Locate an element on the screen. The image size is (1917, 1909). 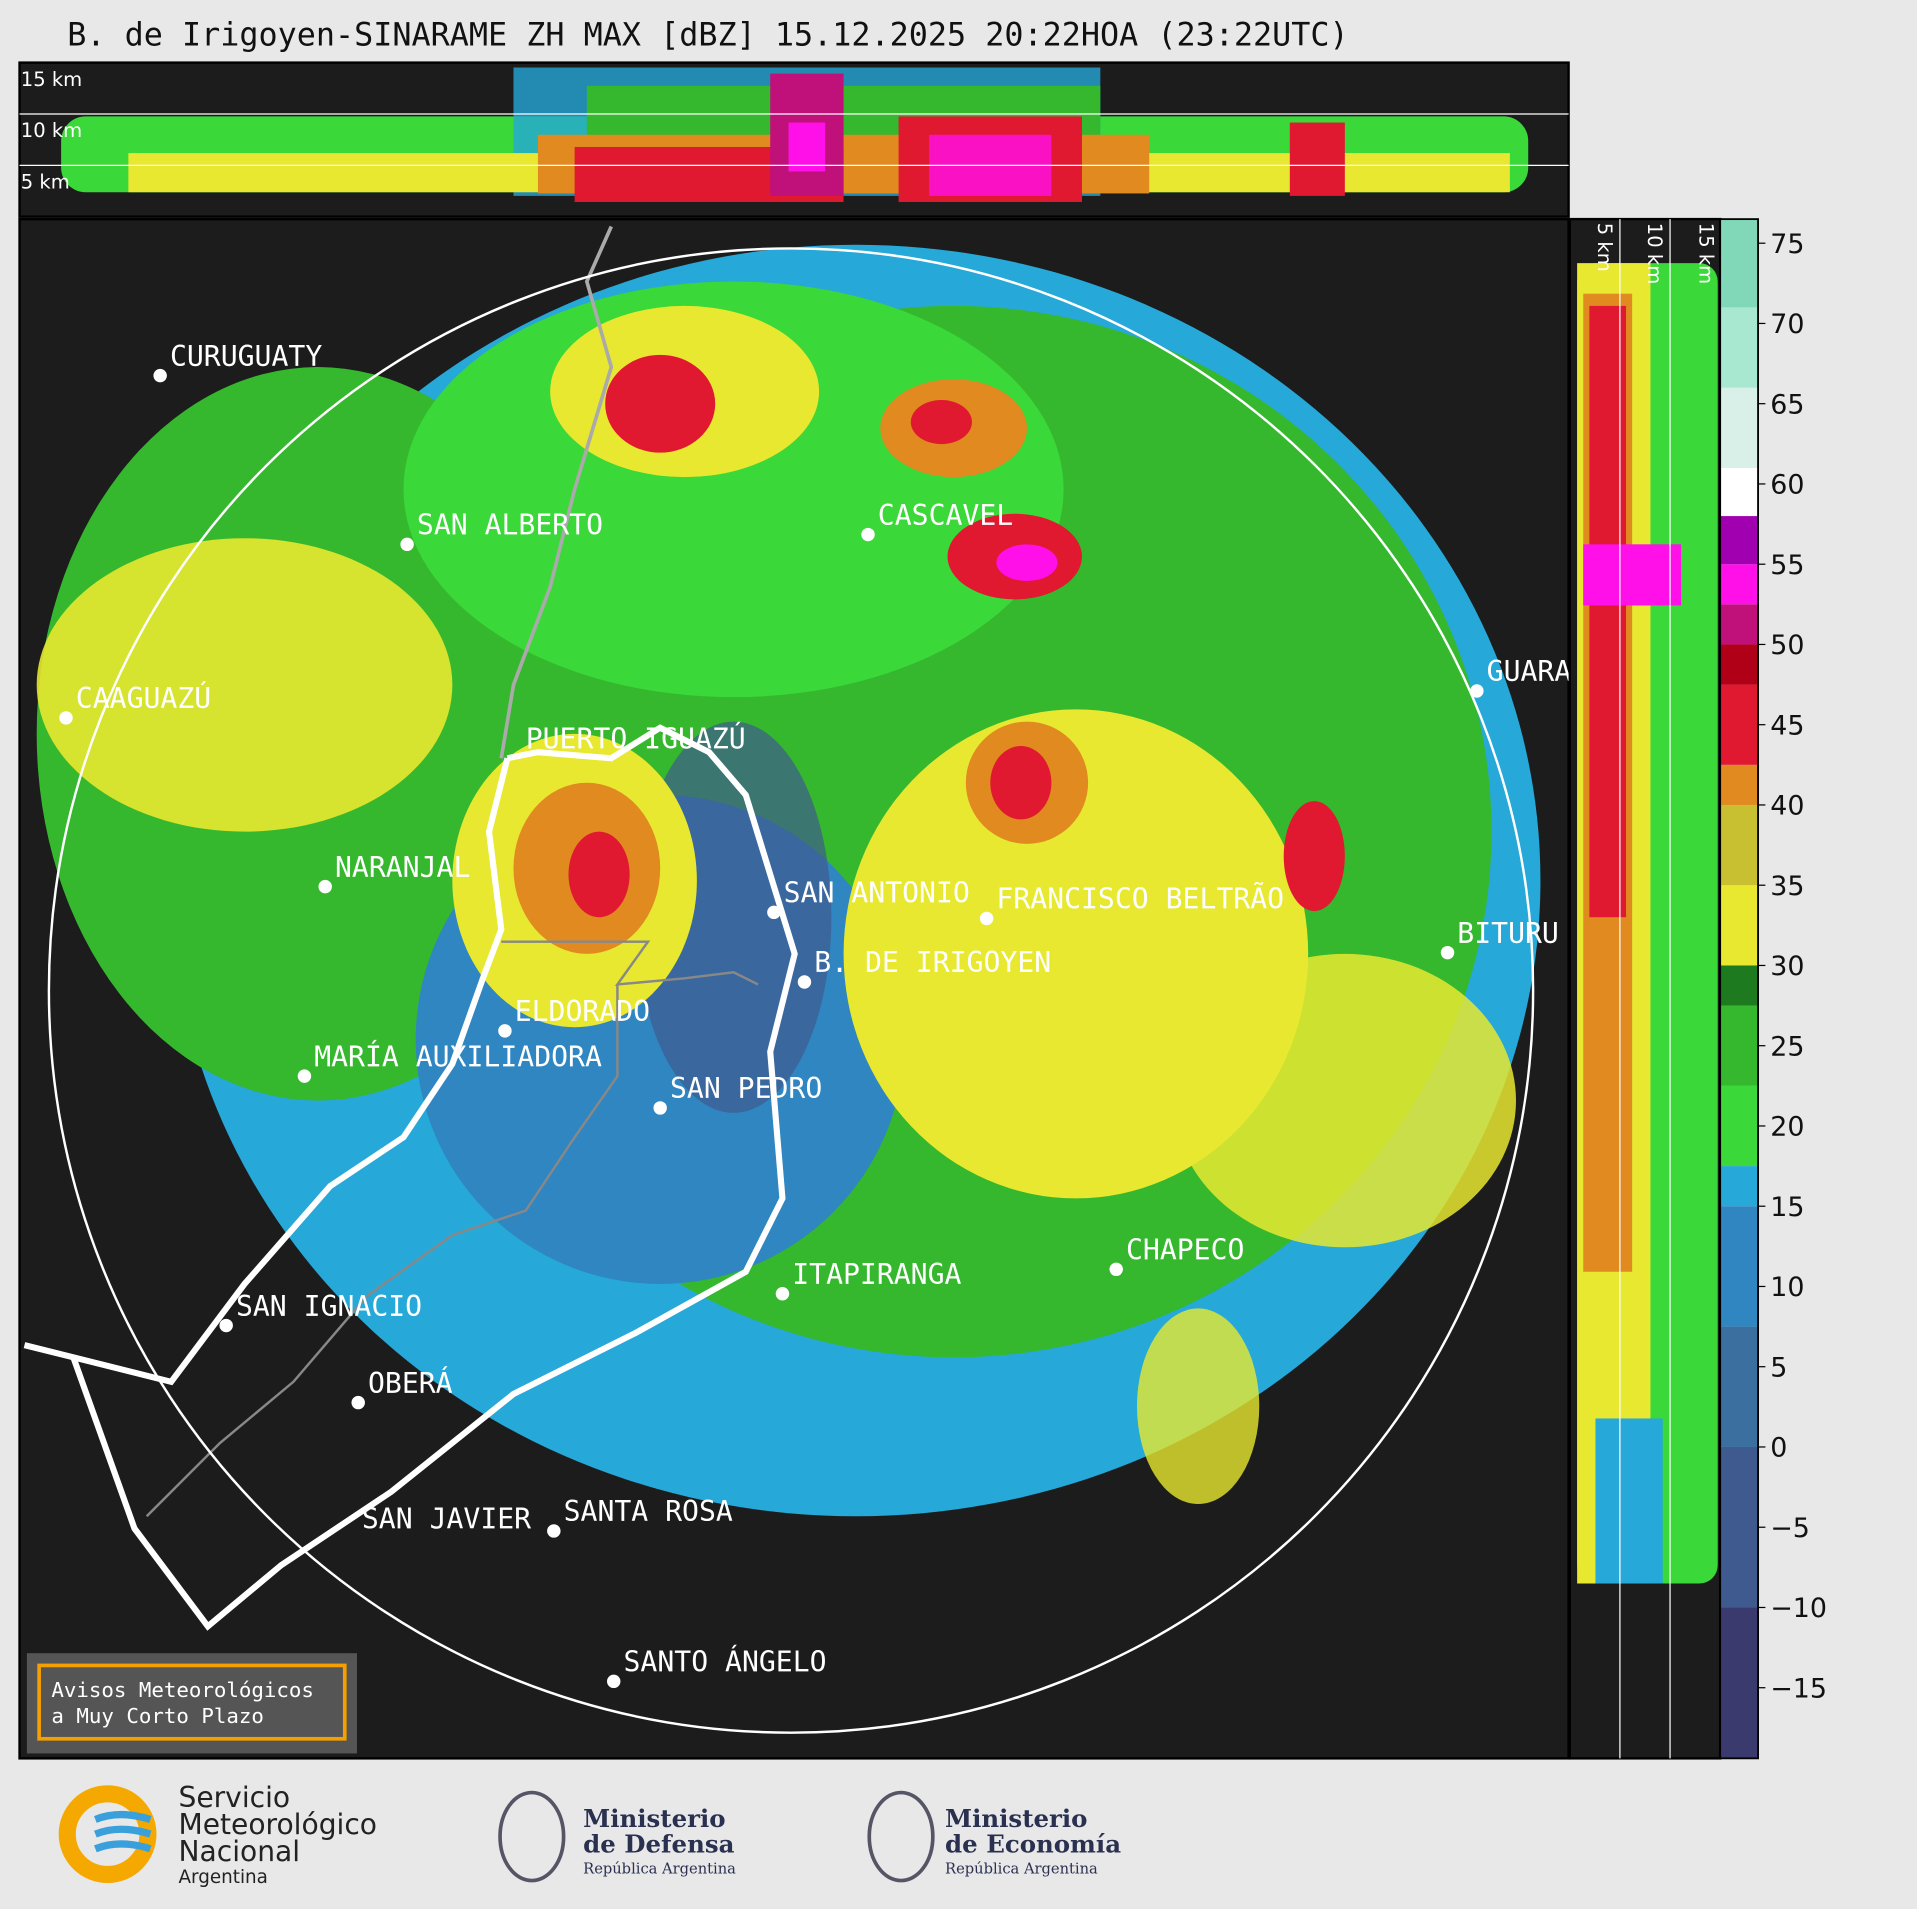
city-label: SANTA ROSA is located at coordinates (648, 1511).